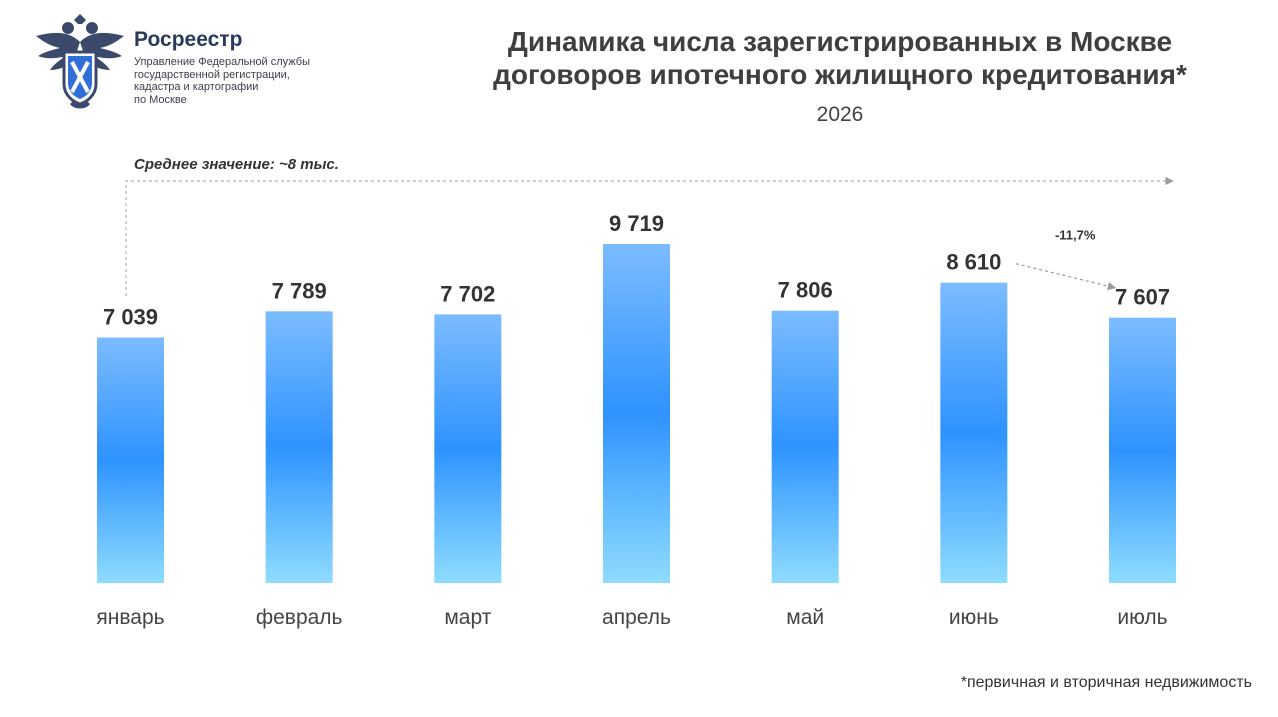  I want to click on change-percent-label: -11,7%, so click(1075, 235).